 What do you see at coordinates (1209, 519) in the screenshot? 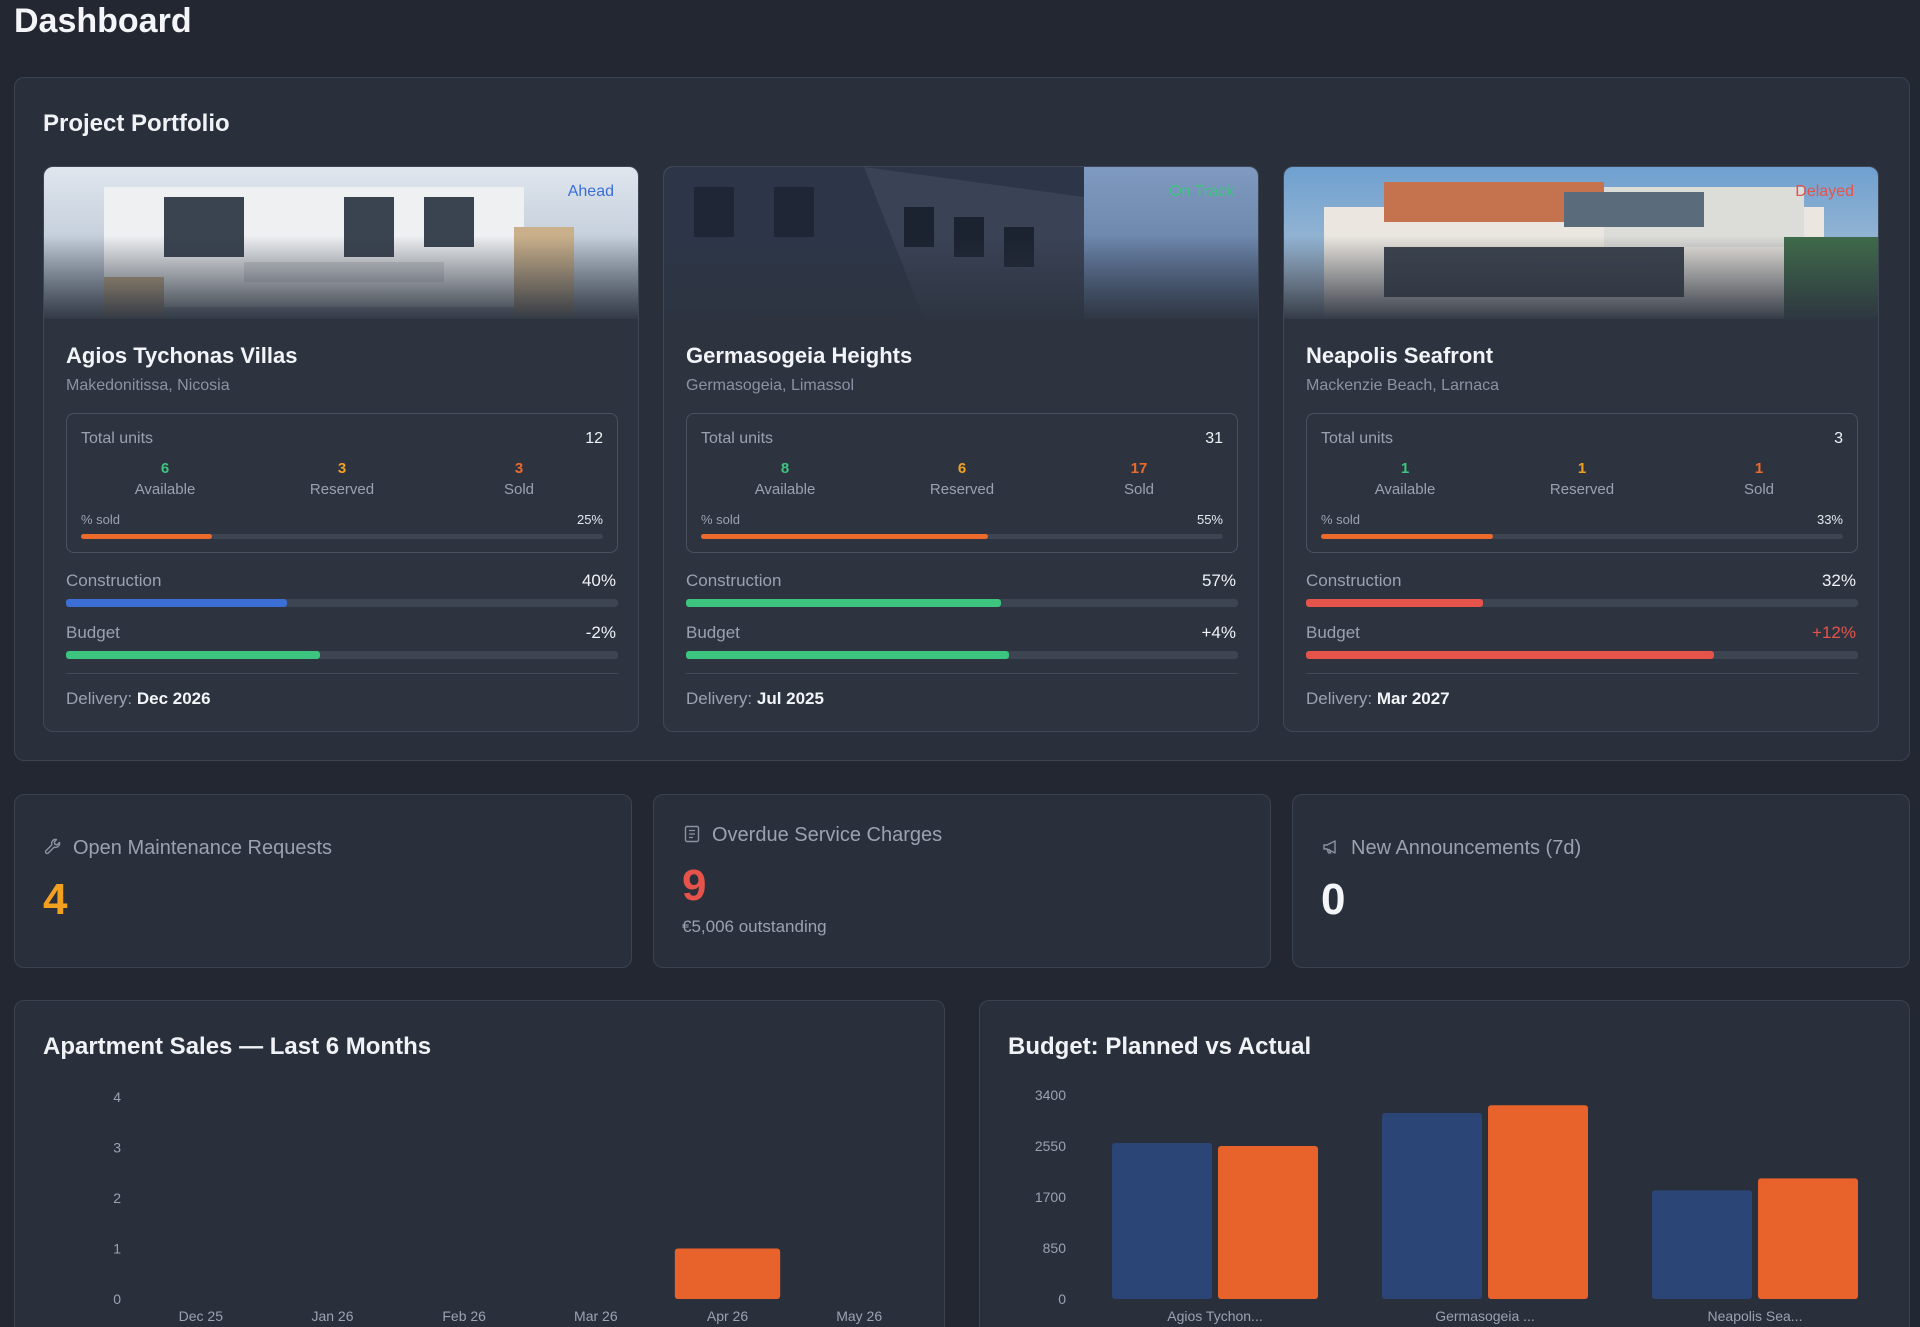
I see `pct-sold-value: 55%` at bounding box center [1209, 519].